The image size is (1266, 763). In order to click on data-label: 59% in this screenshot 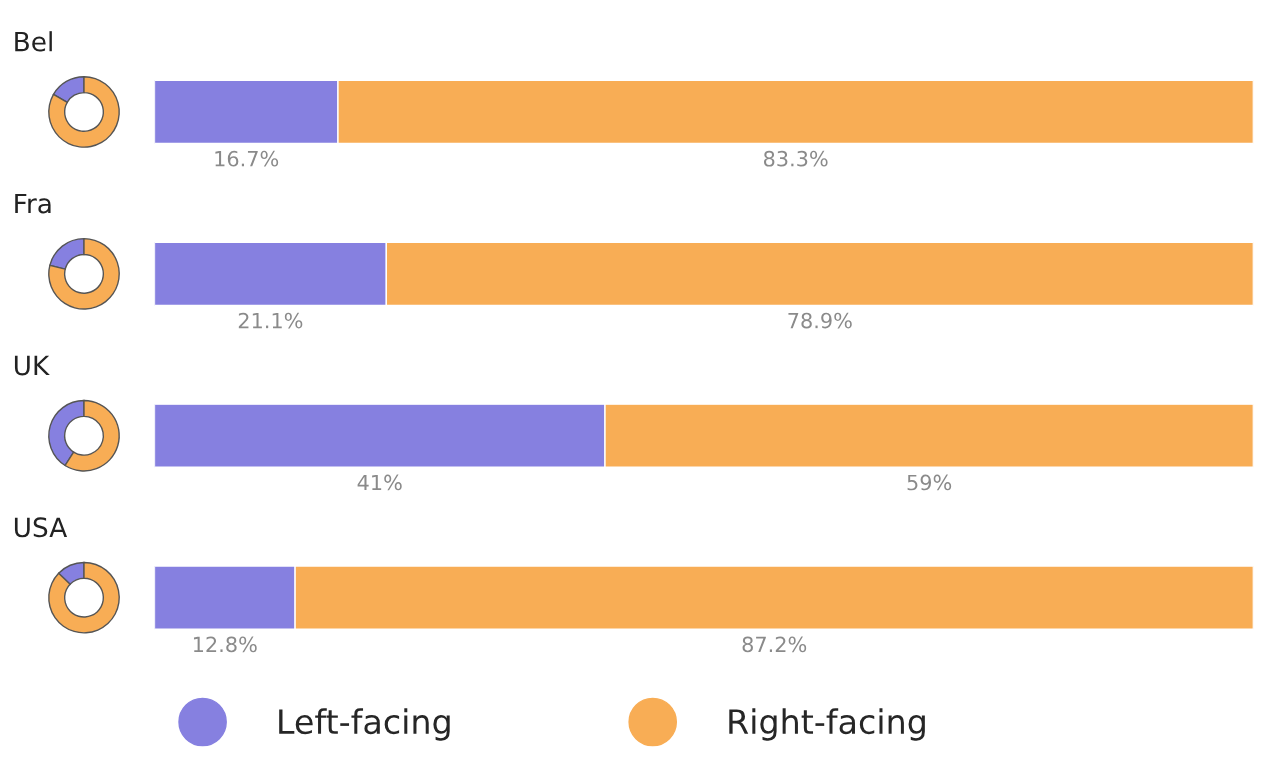, I will do `click(929, 482)`.